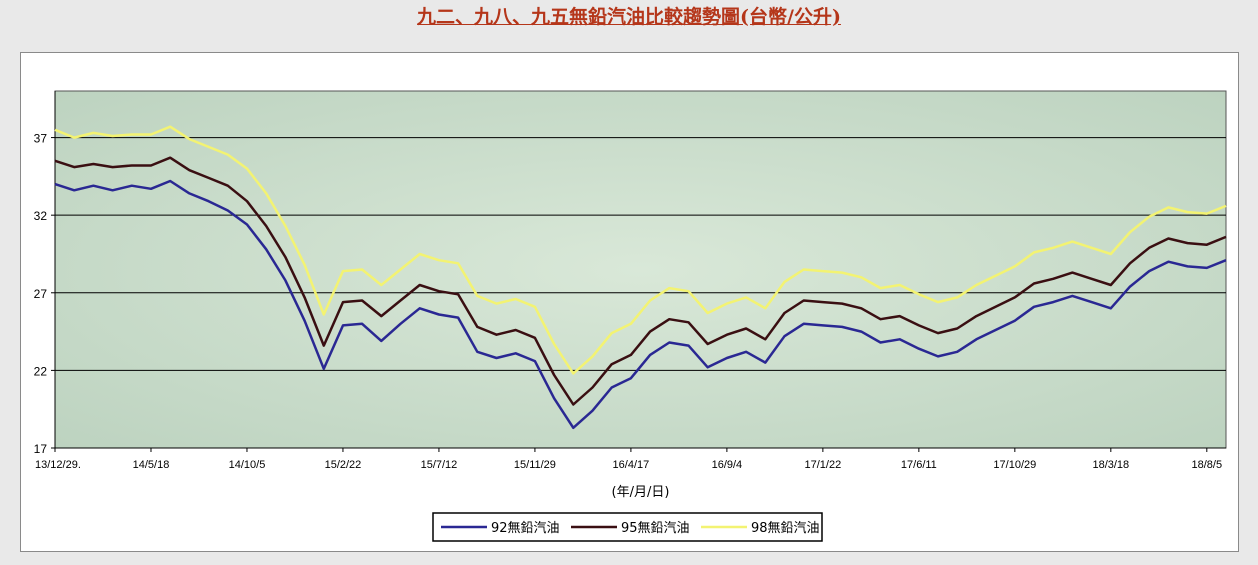 This screenshot has width=1258, height=565. What do you see at coordinates (1014, 465) in the screenshot?
I see `x-tick-label: 17/10/29` at bounding box center [1014, 465].